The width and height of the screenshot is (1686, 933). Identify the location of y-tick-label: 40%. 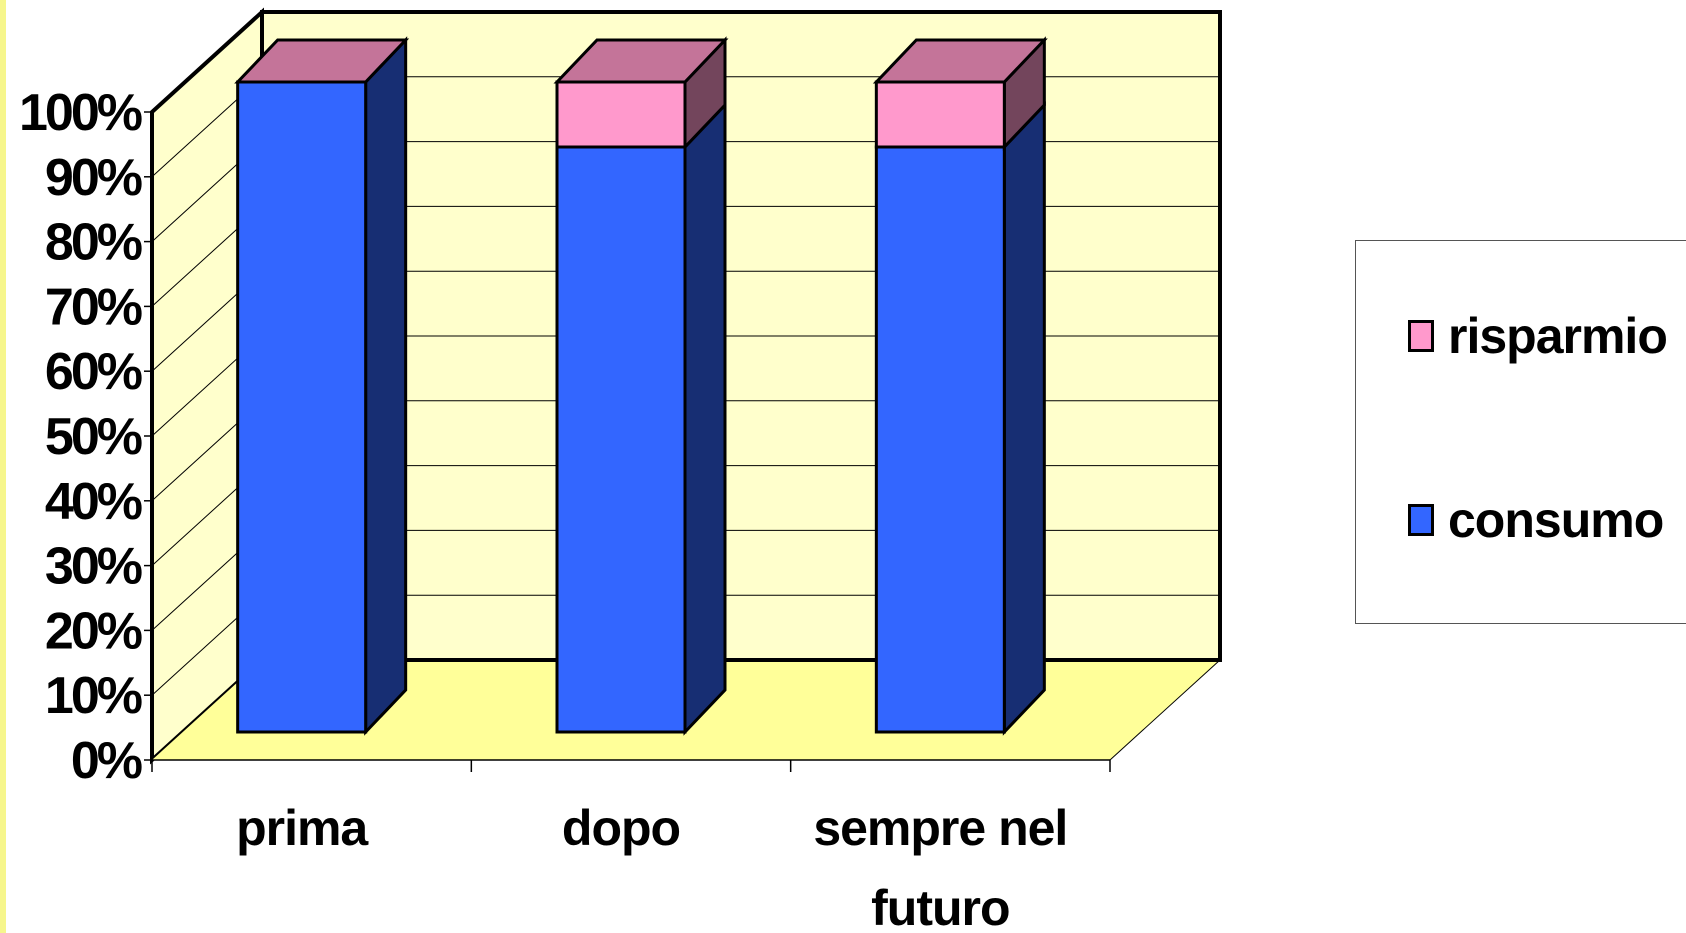
(93, 502).